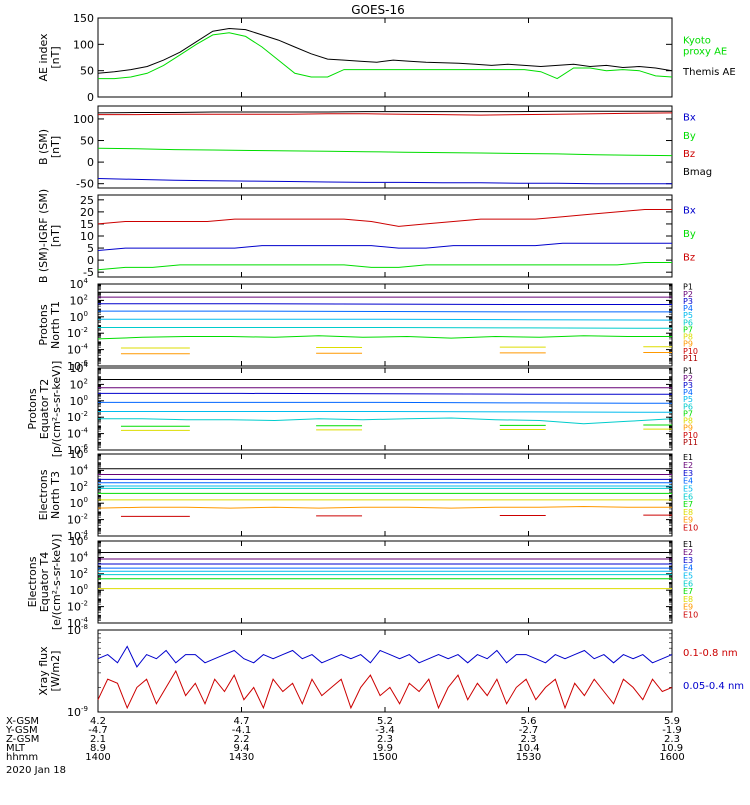  What do you see at coordinates (87, 200) in the screenshot?
I see `y-tick-label: 25` at bounding box center [87, 200].